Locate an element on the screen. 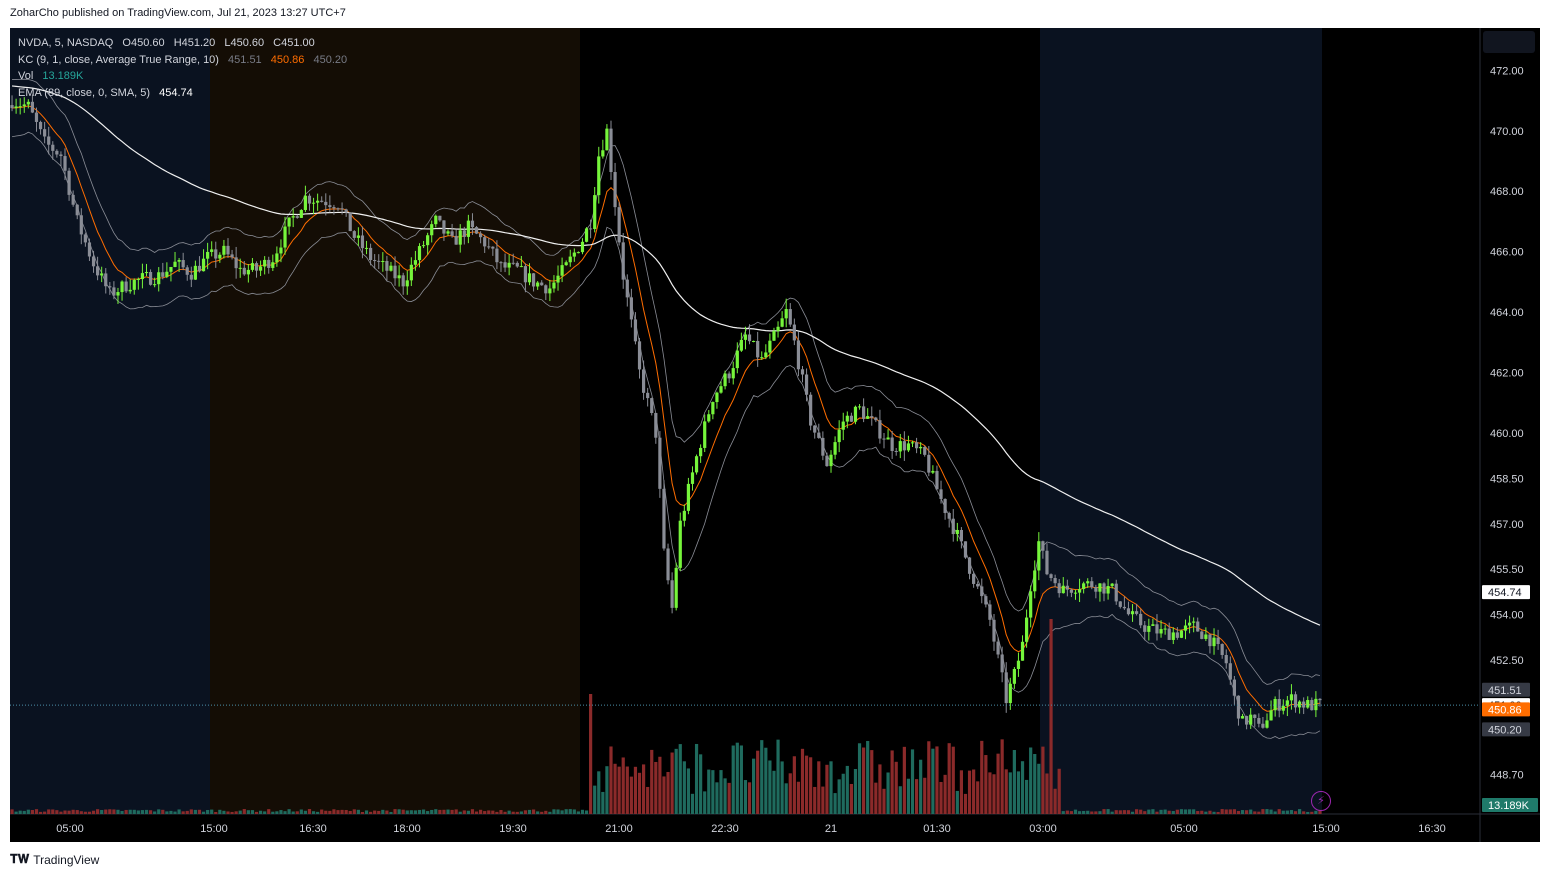 Image resolution: width=1550 pixels, height=877 pixels. price-scale-handle is located at coordinates (1509, 42).